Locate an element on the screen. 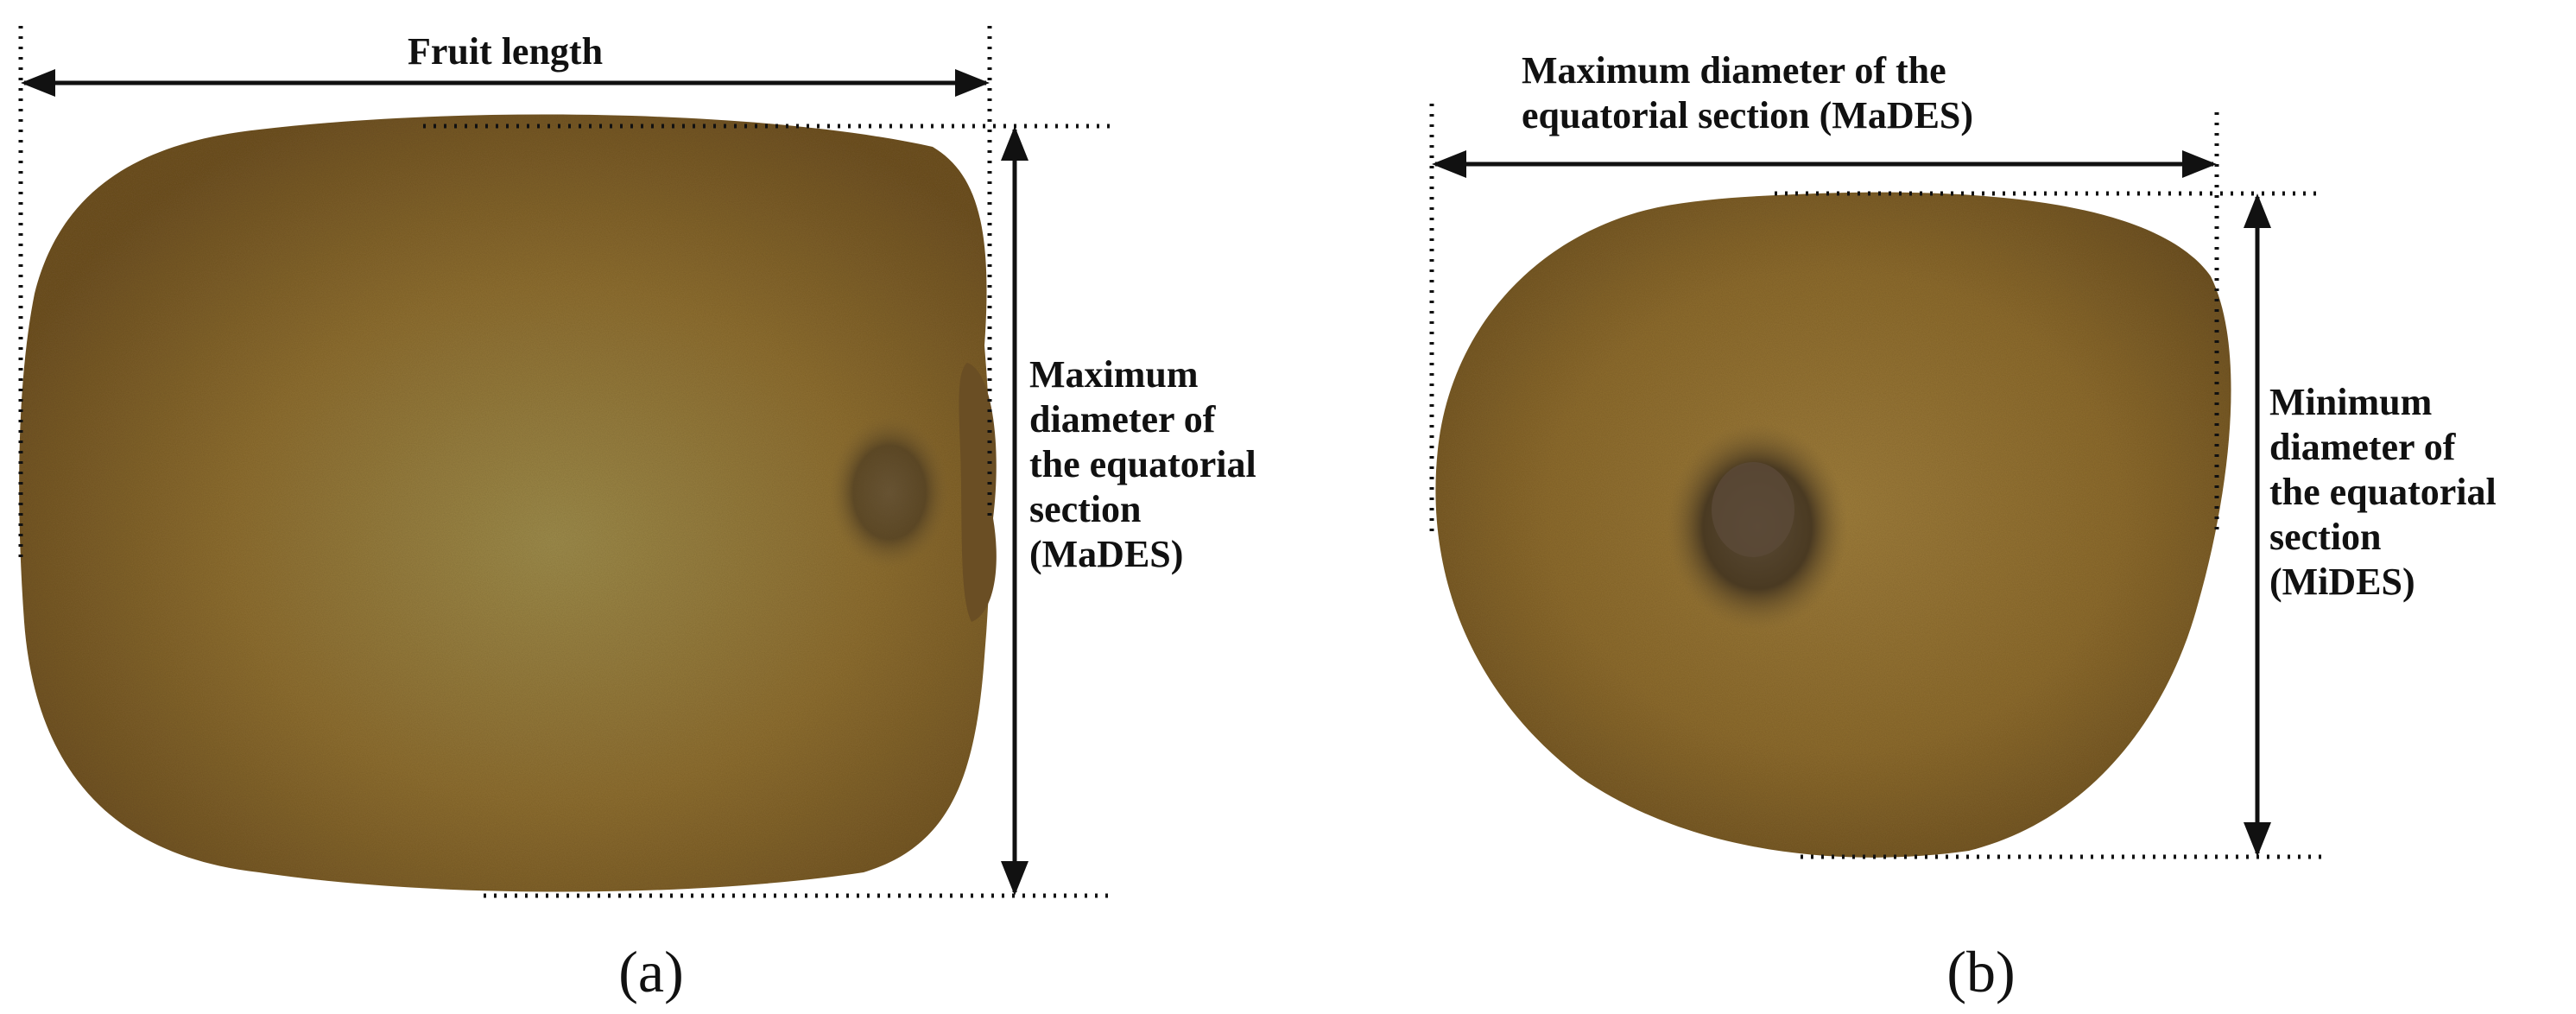 This screenshot has height=1014, width=2576. panel-b-side-line-1: Minimum is located at coordinates (2350, 402).